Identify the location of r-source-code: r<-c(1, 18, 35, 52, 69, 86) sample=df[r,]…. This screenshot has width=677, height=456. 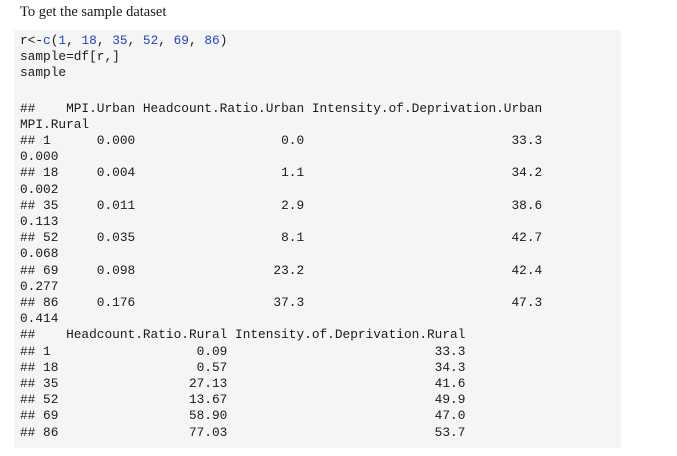
(320, 57).